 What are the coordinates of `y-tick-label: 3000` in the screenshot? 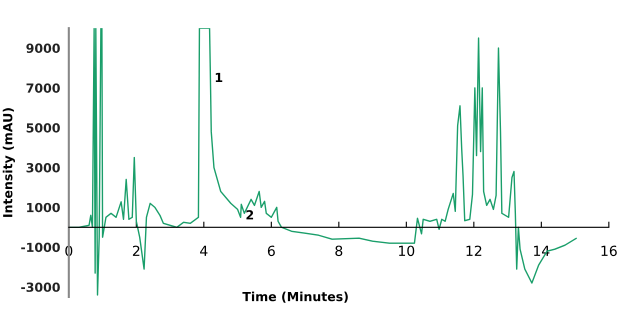 It's located at (43, 167).